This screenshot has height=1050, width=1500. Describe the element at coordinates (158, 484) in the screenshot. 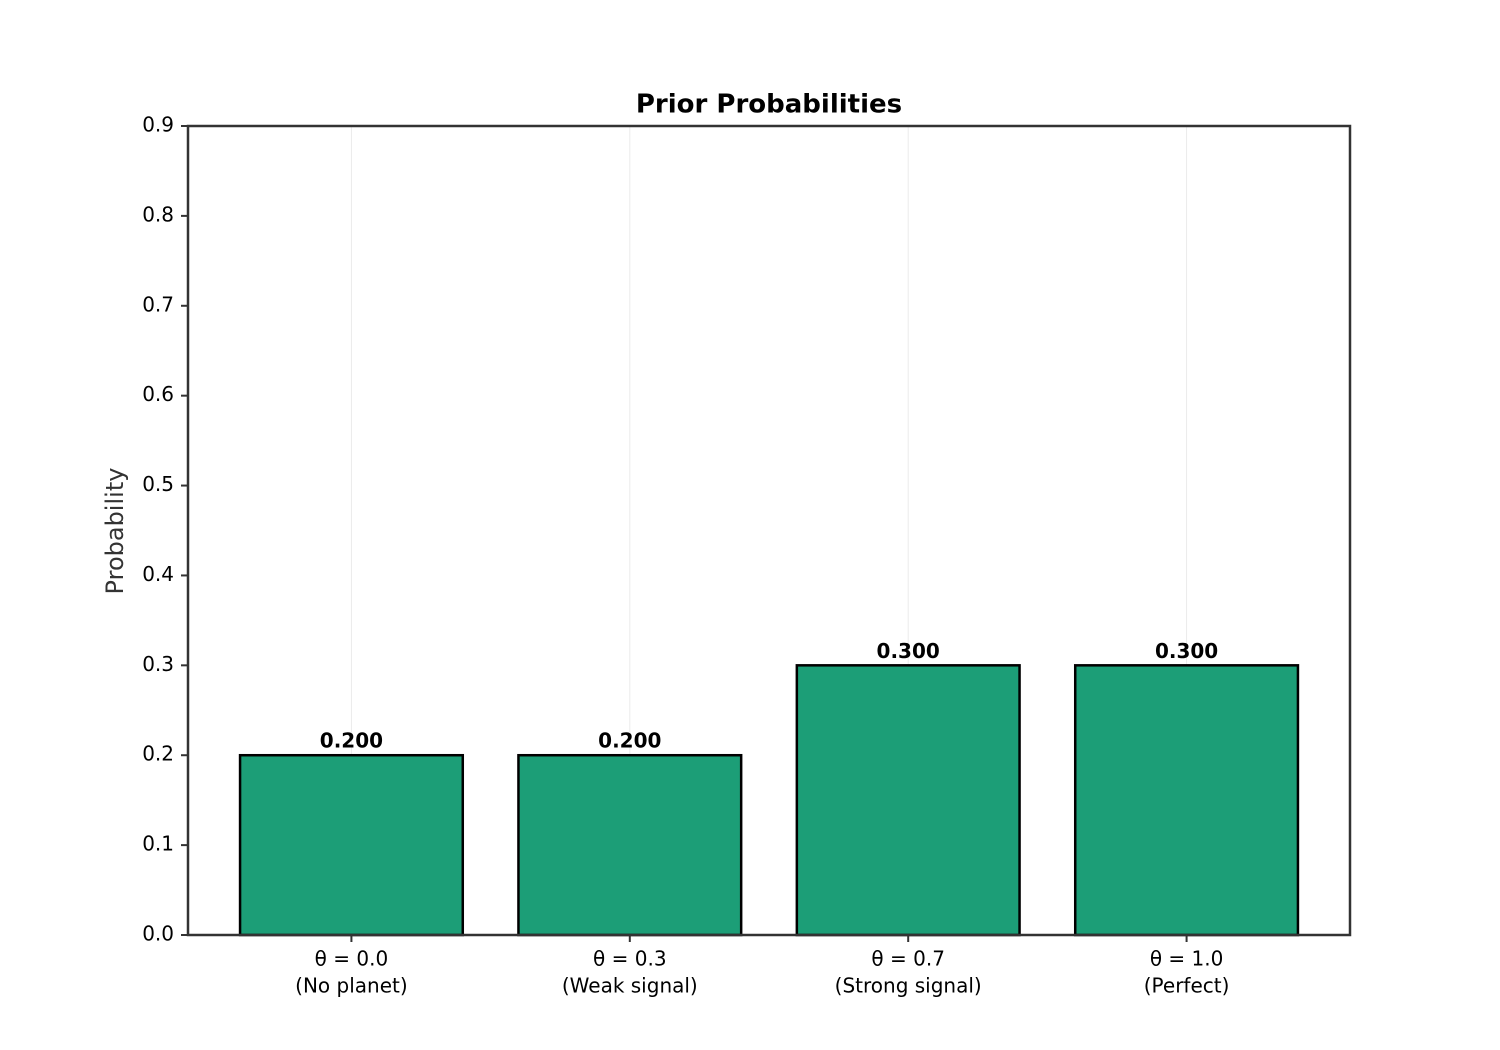

I see `y-tick-label: 0.5` at that location.